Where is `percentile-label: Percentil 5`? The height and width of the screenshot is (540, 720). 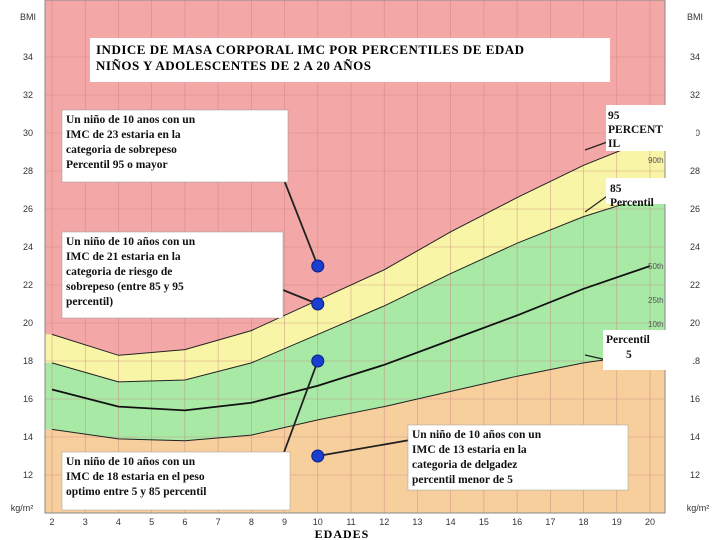
percentile-label: Percentil 5 is located at coordinates (628, 347).